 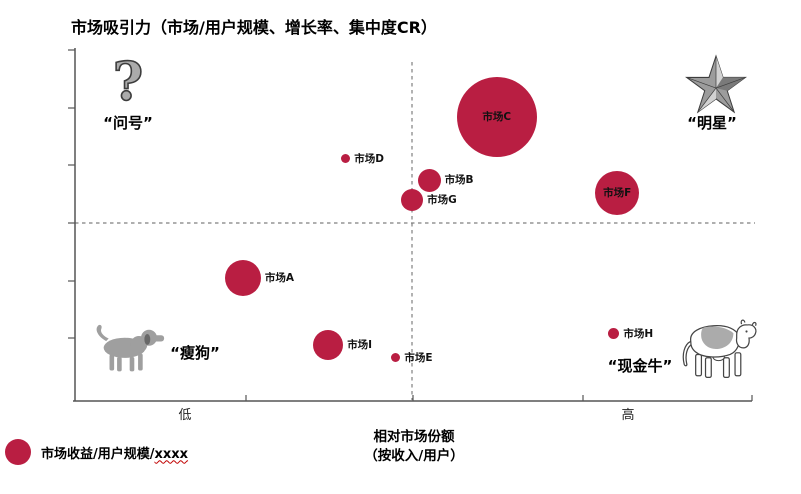 I want to click on chart-title: 市场吸引力（市场/用户规模、增长率、集中度CR）, so click(x=254, y=27).